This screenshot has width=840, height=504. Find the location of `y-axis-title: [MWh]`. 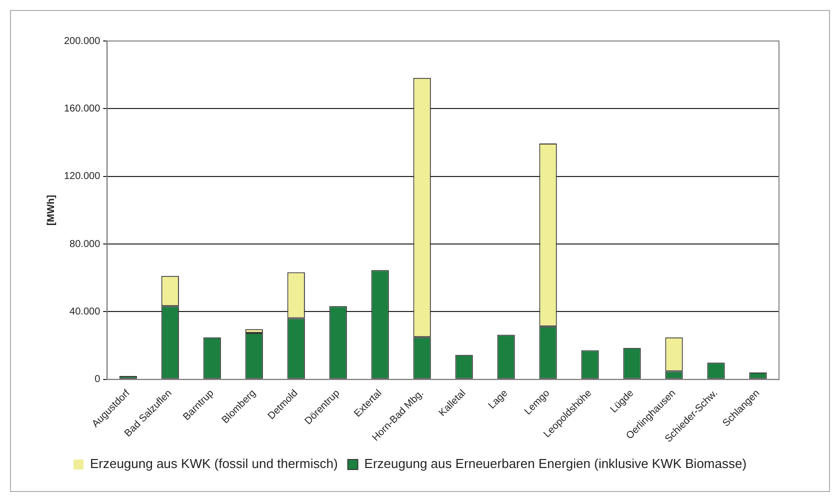

y-axis-title: [MWh] is located at coordinates (51, 210).